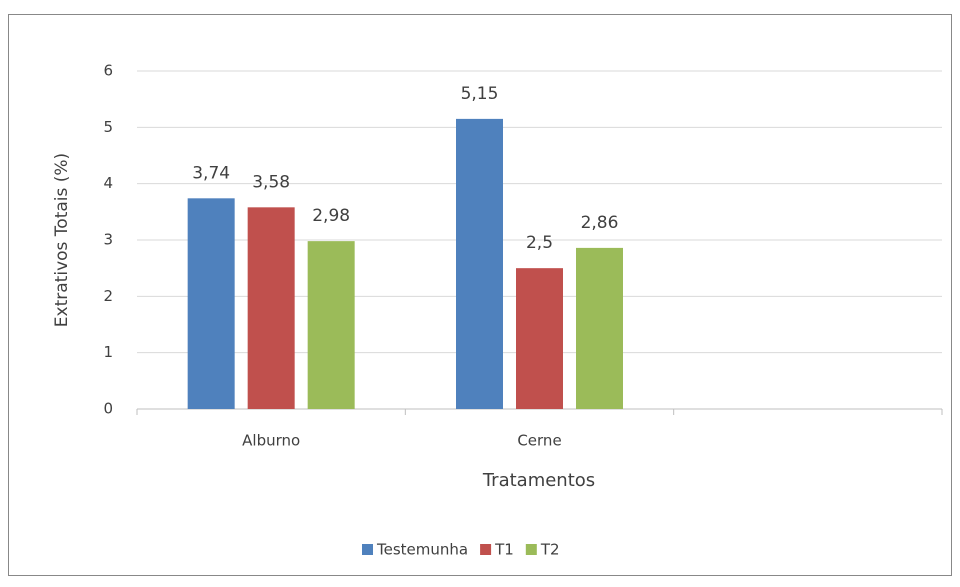 The image size is (960, 587). Describe the element at coordinates (62, 240) in the screenshot. I see `y-axis-label: Extrativos Totais (%)` at that location.